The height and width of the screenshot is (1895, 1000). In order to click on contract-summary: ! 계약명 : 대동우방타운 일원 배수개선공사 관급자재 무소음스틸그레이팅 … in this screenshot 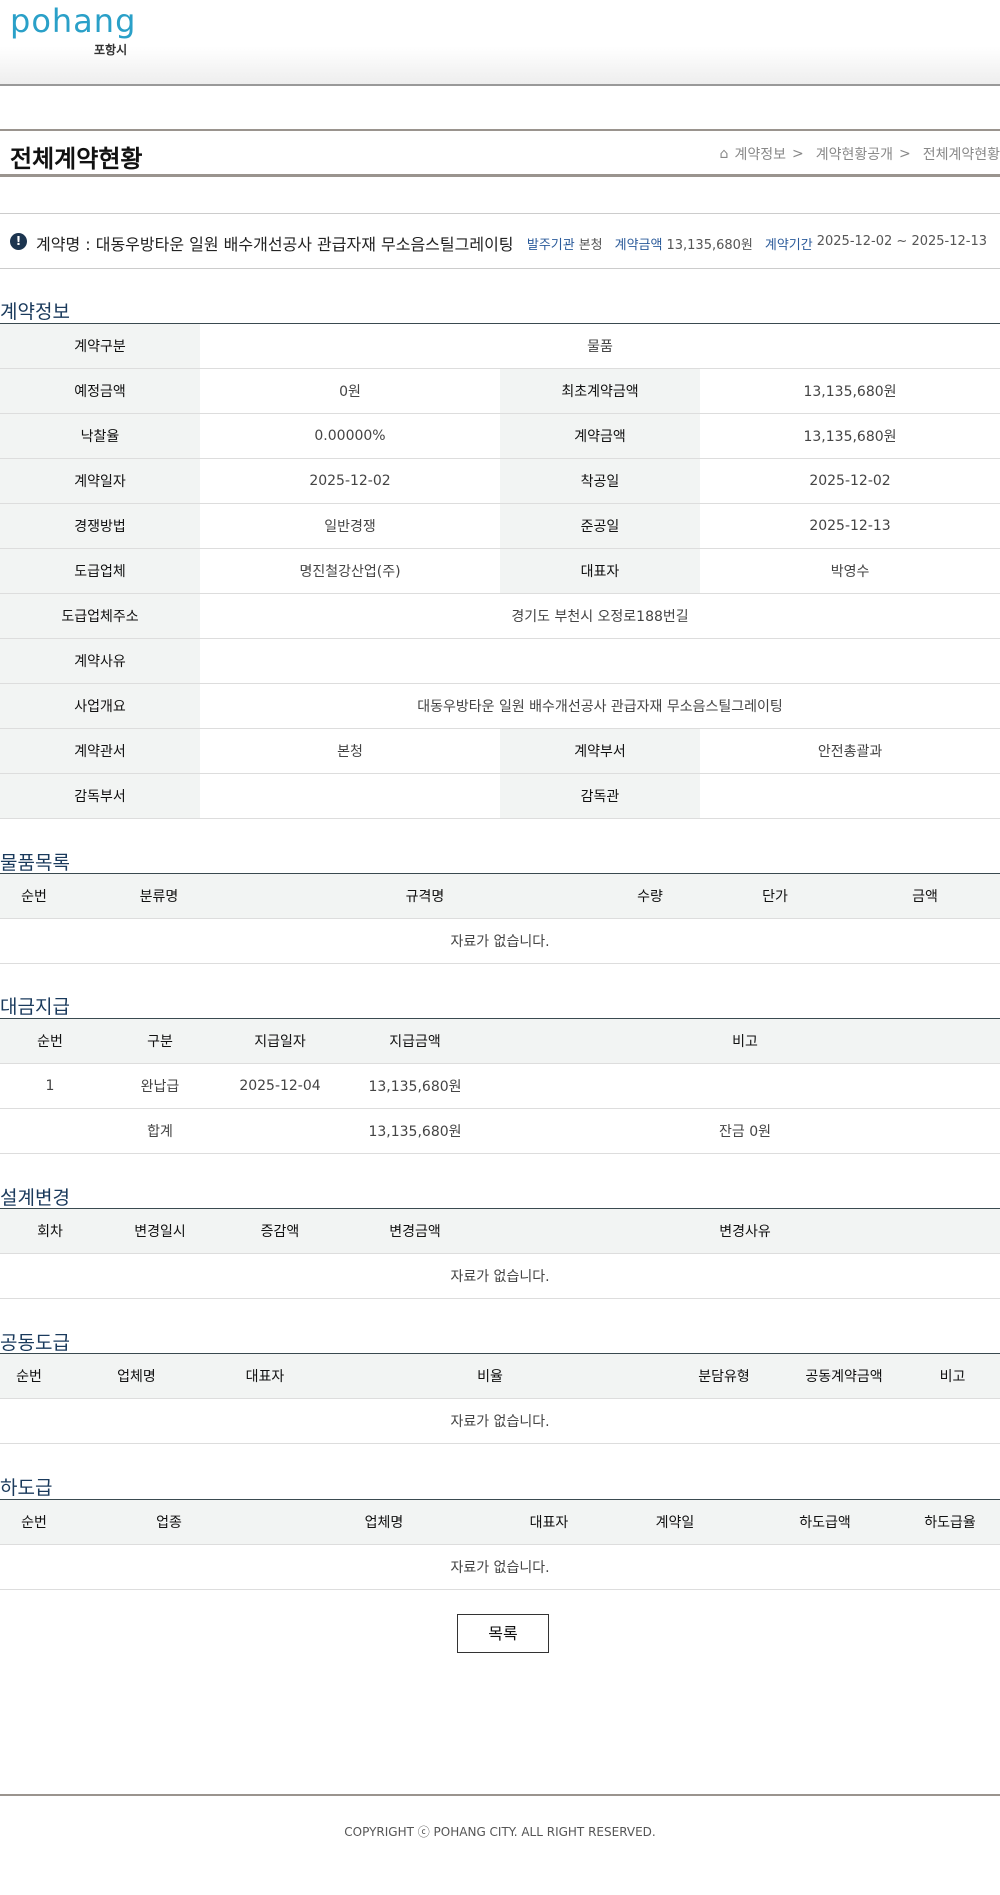, I will do `click(500, 241)`.